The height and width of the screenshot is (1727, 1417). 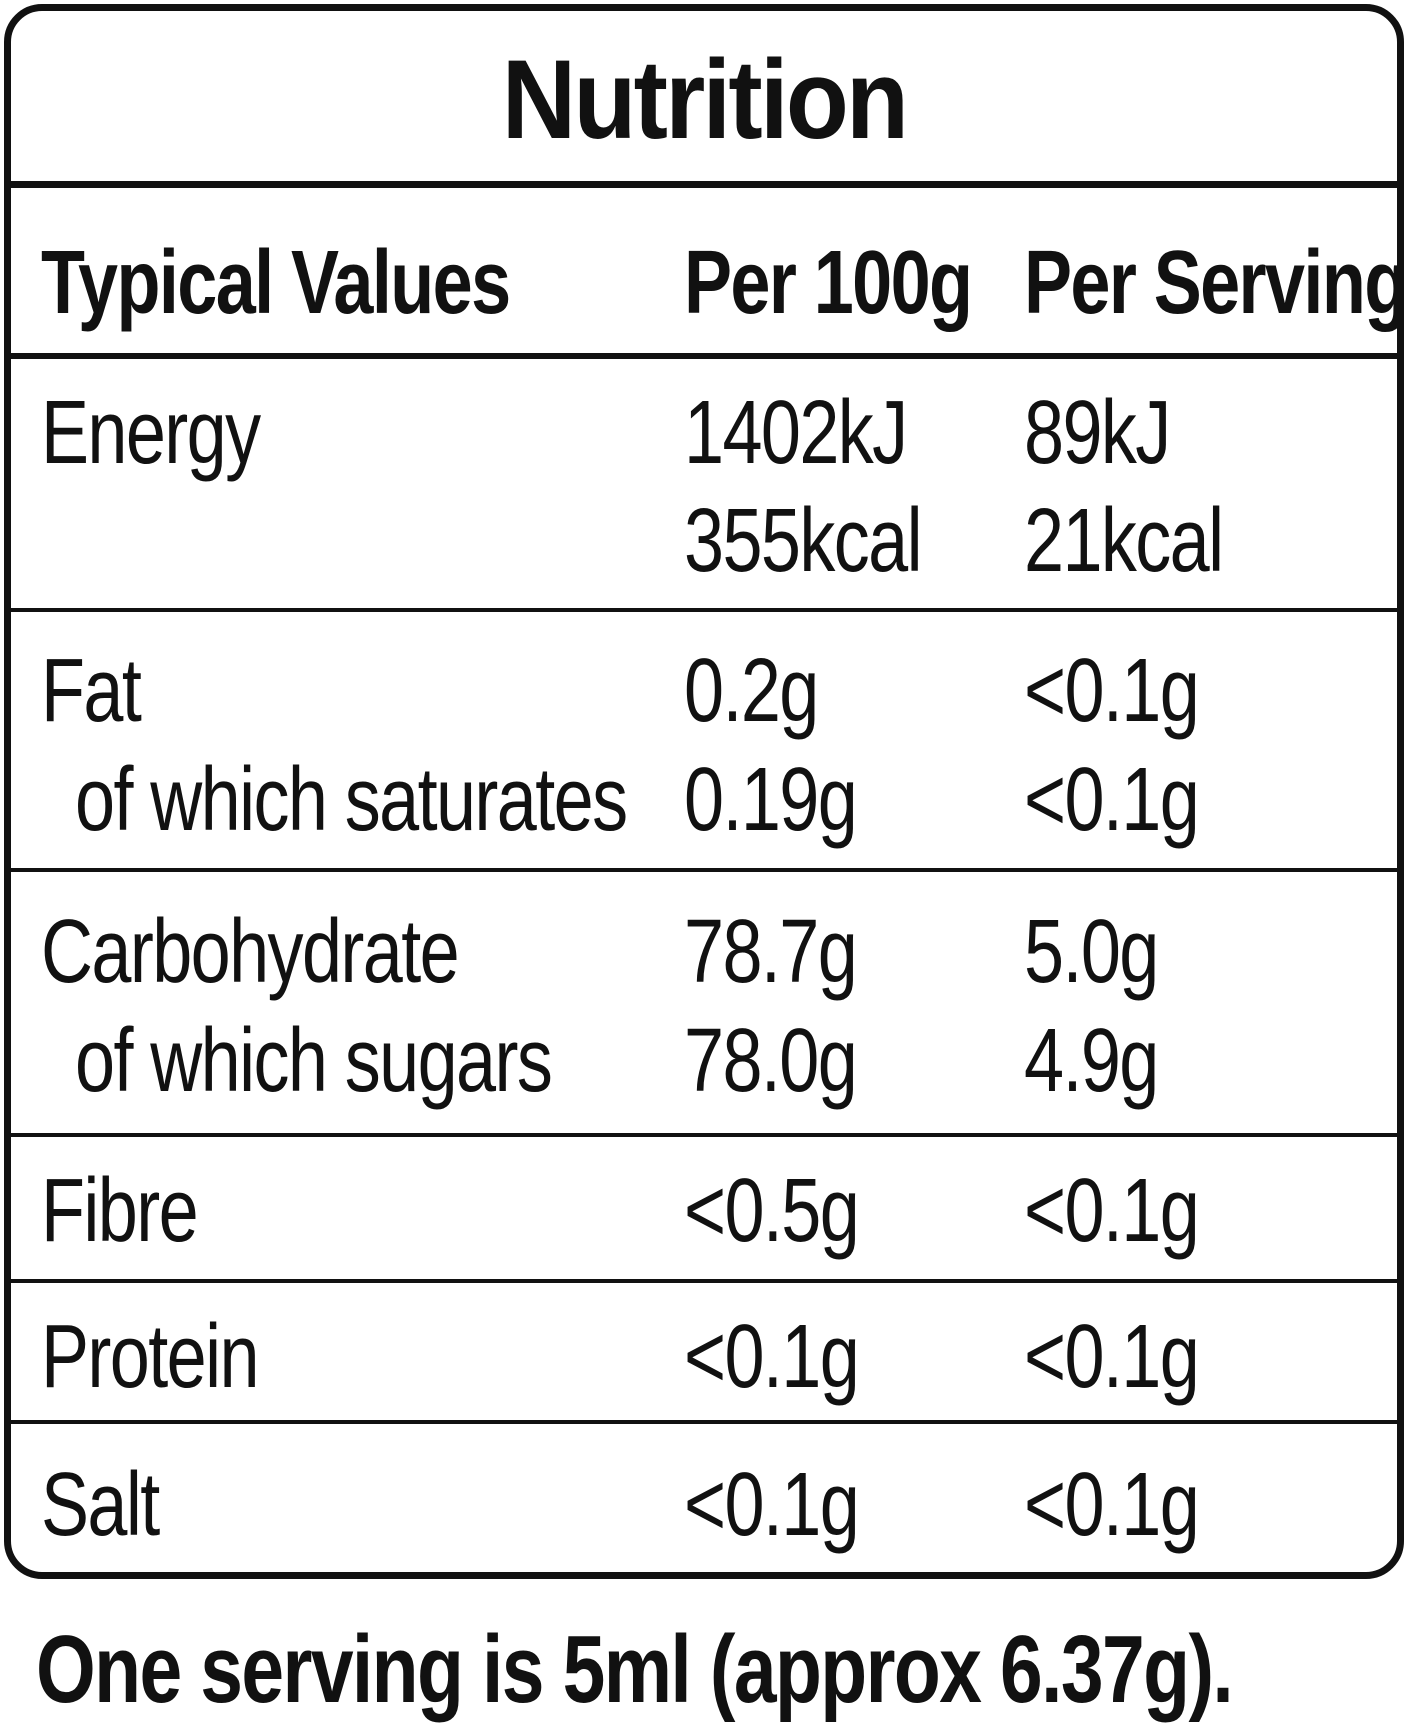 I want to click on saturates-per-100g: 0.19g, so click(x=771, y=800).